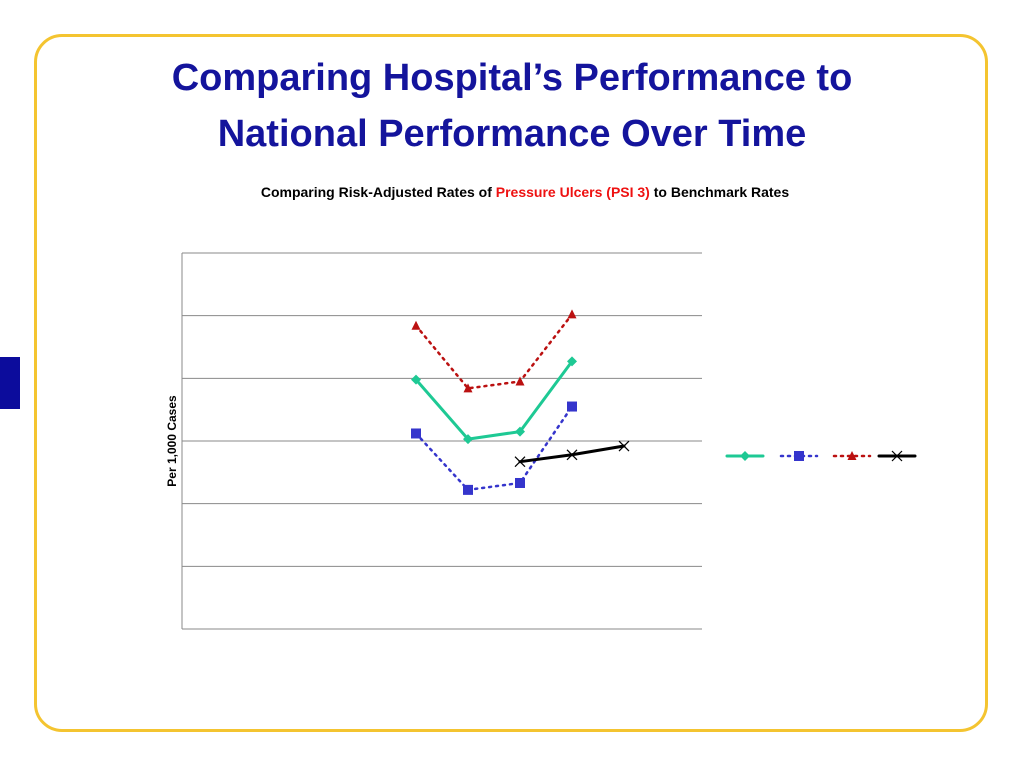 The image size is (1024, 768). I want to click on y-axis-label: Per 1,000 Cases, so click(172, 441).